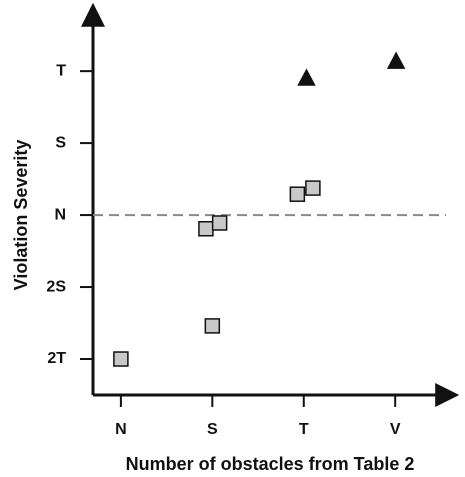 The width and height of the screenshot is (465, 477). What do you see at coordinates (304, 429) in the screenshot?
I see `x-tick-label: T` at bounding box center [304, 429].